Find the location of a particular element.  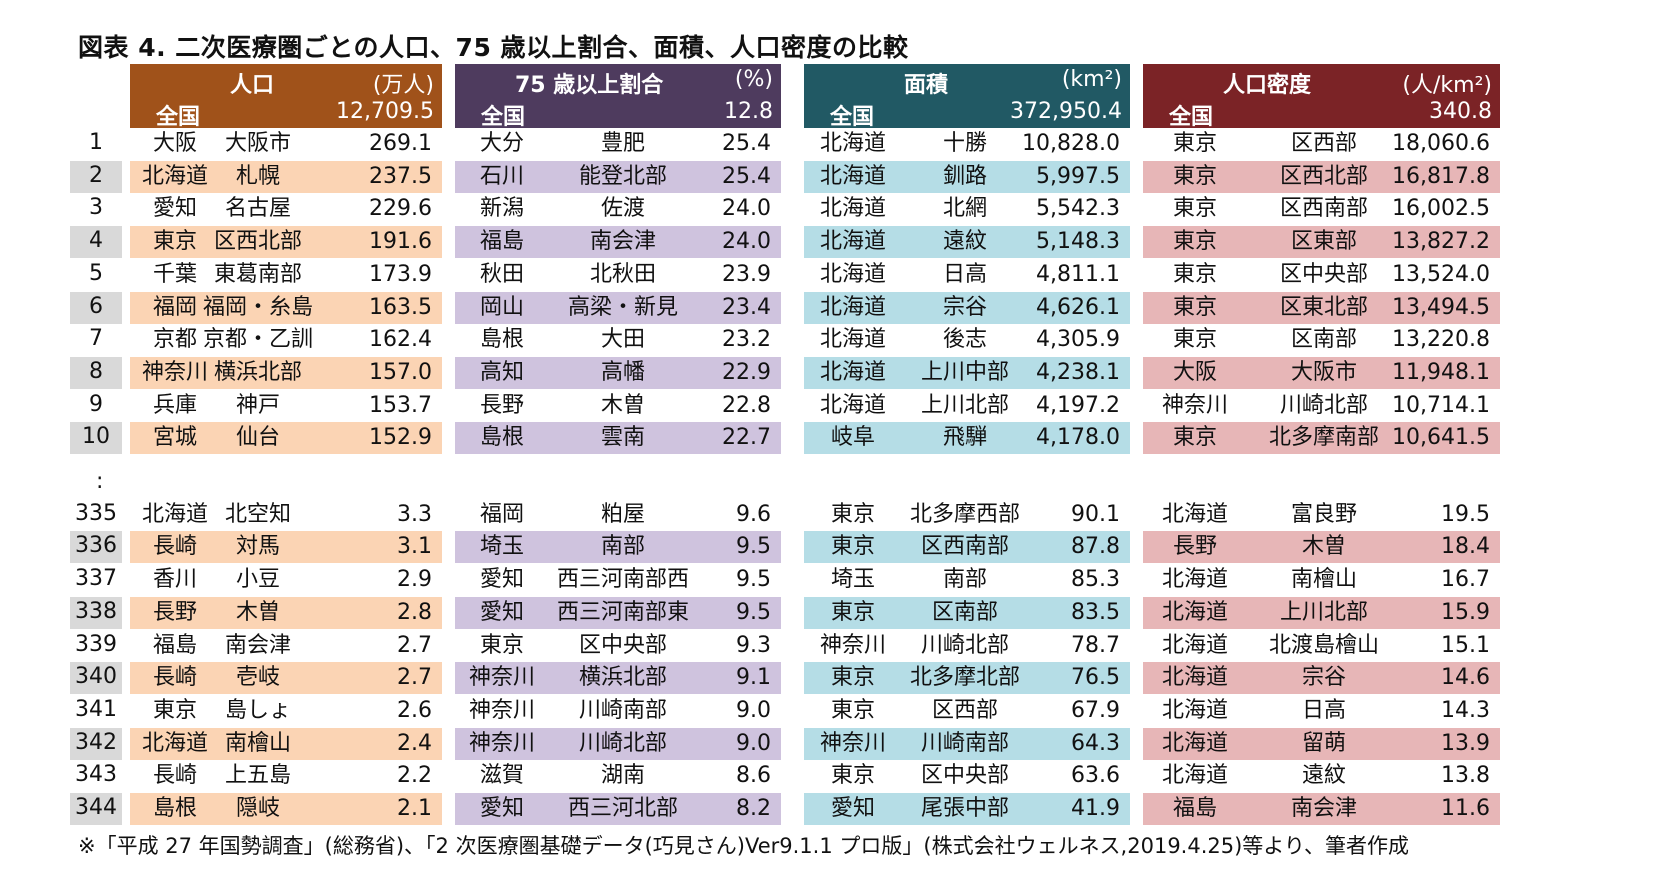

pop-prefecture: 宮城 is located at coordinates (175, 438).